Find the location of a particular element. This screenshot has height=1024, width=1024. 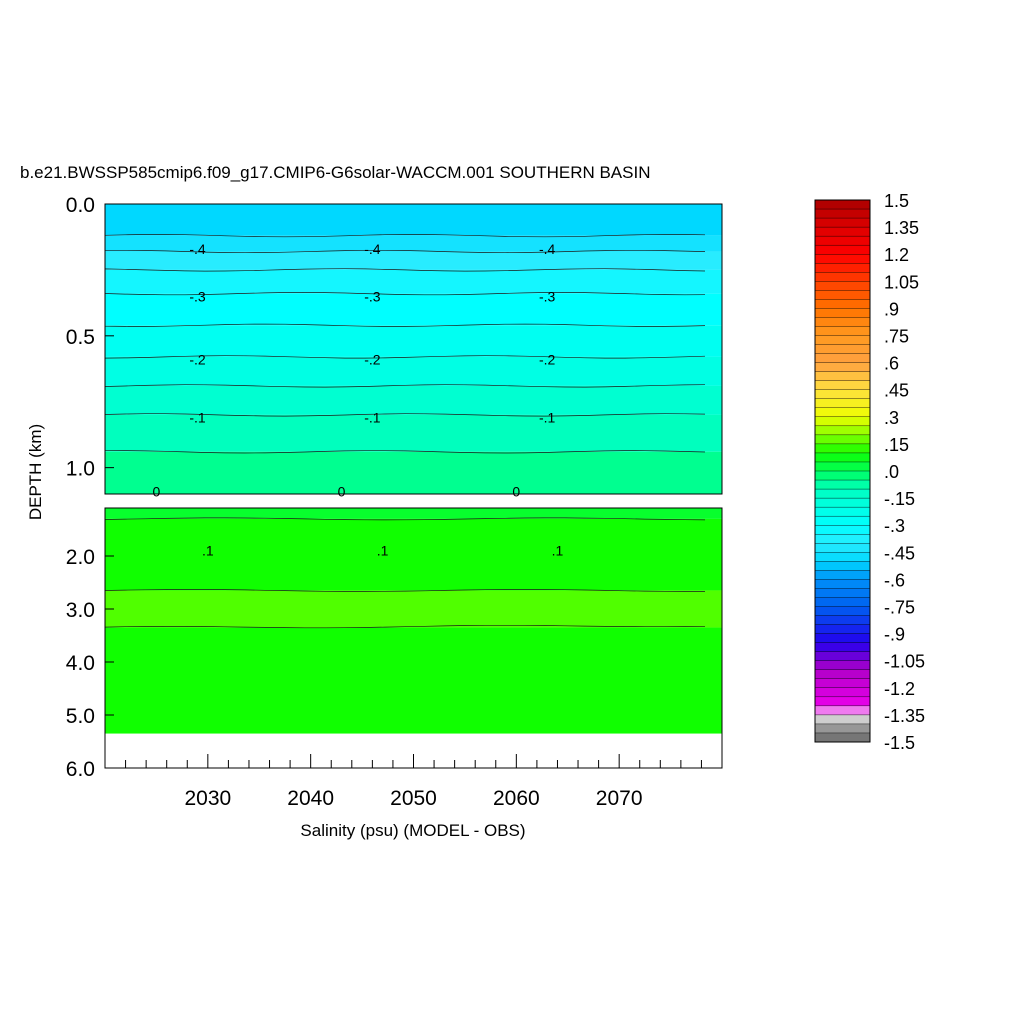

colorbar-tick-label: .9 is located at coordinates (891, 309).